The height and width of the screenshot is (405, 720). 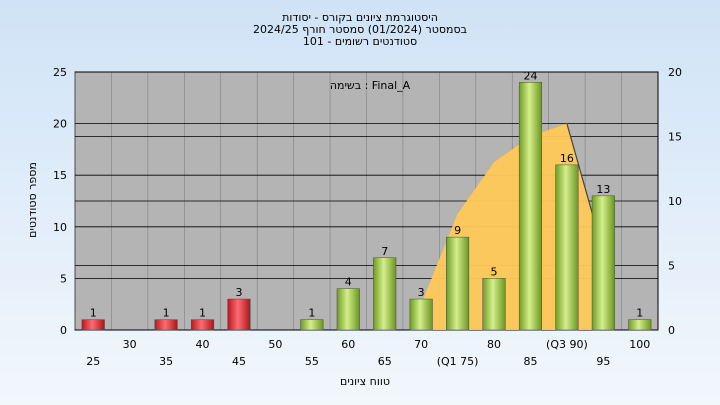 What do you see at coordinates (348, 344) in the screenshot?
I see `x-tick-label: 60` at bounding box center [348, 344].